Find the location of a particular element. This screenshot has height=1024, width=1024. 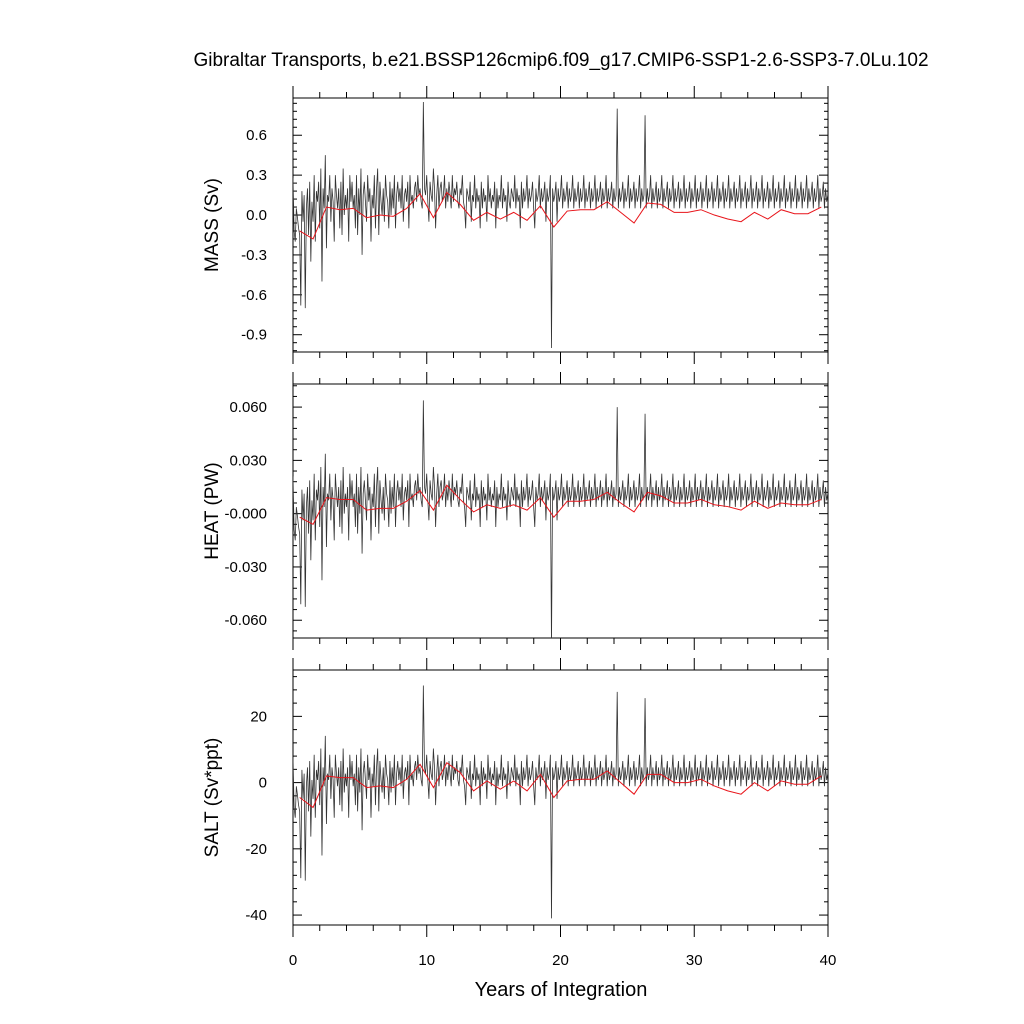

monthly-series-line-salt is located at coordinates (560, 802).